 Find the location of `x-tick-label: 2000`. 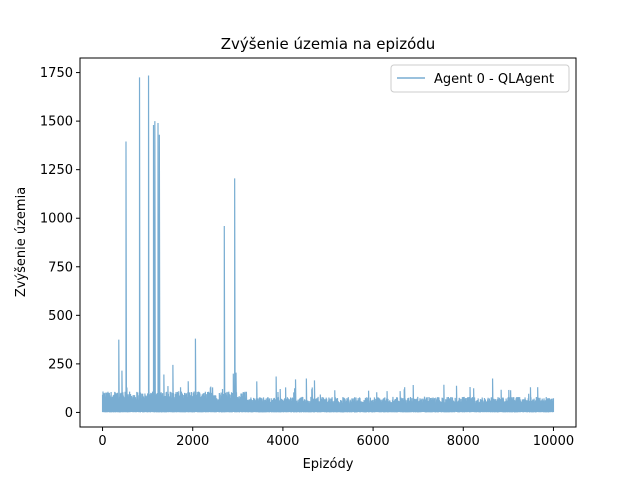

x-tick-label: 2000 is located at coordinates (192, 441).